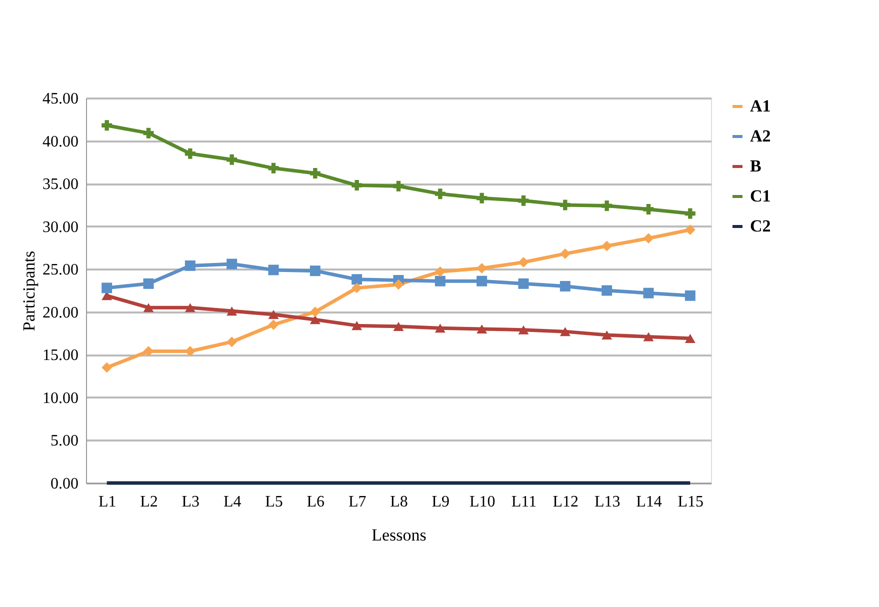 The height and width of the screenshot is (607, 879). What do you see at coordinates (441, 502) in the screenshot?
I see `x-tick-label: L9` at bounding box center [441, 502].